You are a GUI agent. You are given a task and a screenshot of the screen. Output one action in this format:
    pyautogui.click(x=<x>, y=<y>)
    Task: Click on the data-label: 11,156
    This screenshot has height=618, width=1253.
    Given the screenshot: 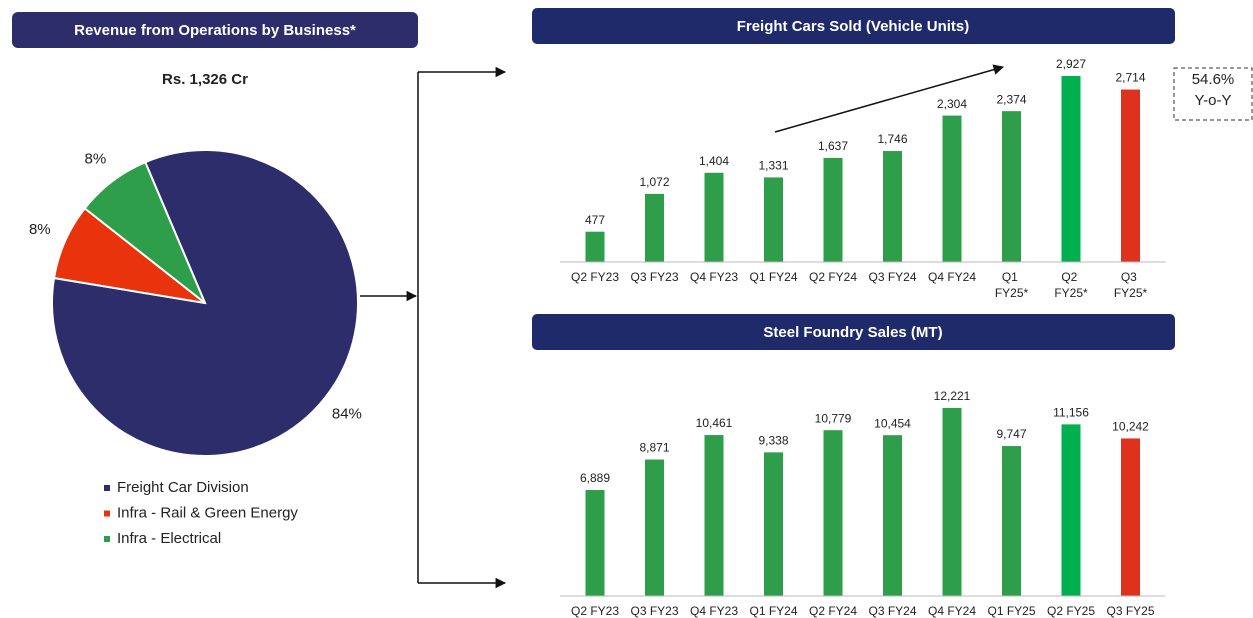 What is the action you would take?
    pyautogui.click(x=1071, y=413)
    